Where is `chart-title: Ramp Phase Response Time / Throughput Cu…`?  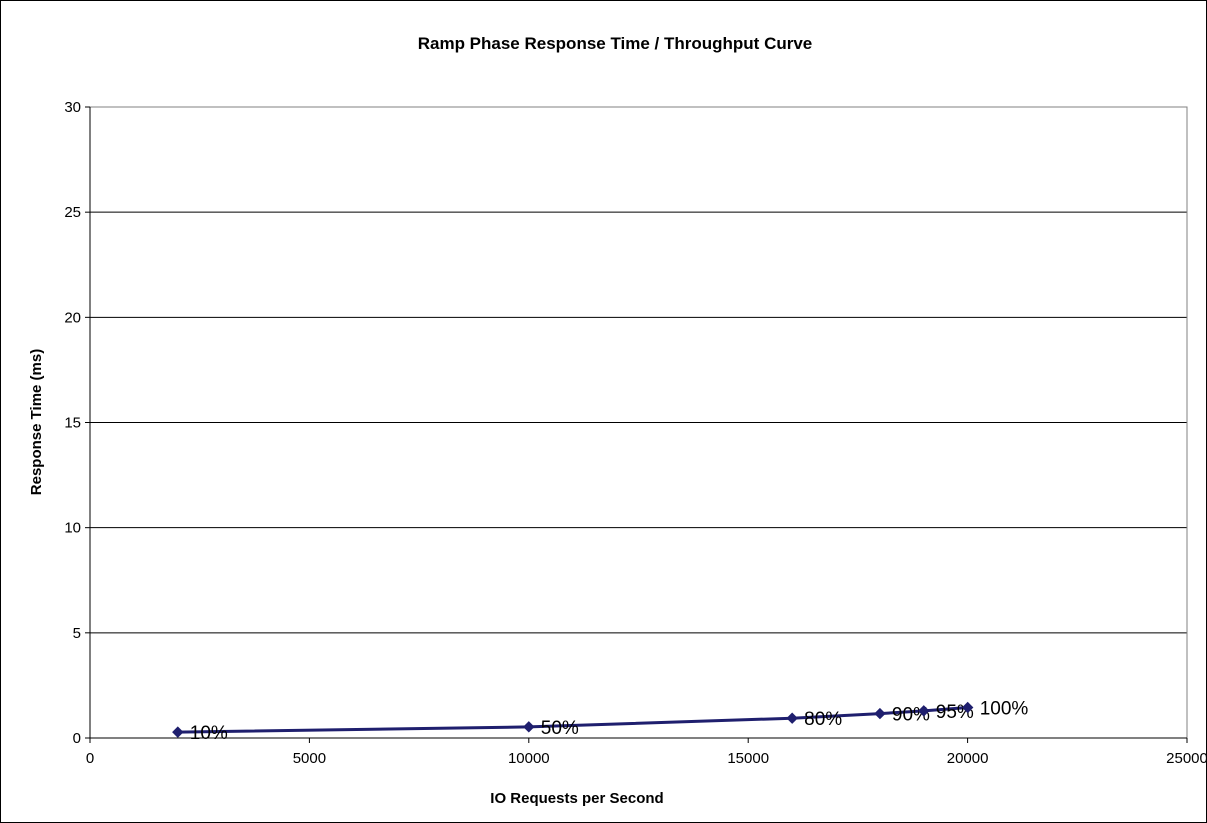 chart-title: Ramp Phase Response Time / Throughput Cu… is located at coordinates (615, 43).